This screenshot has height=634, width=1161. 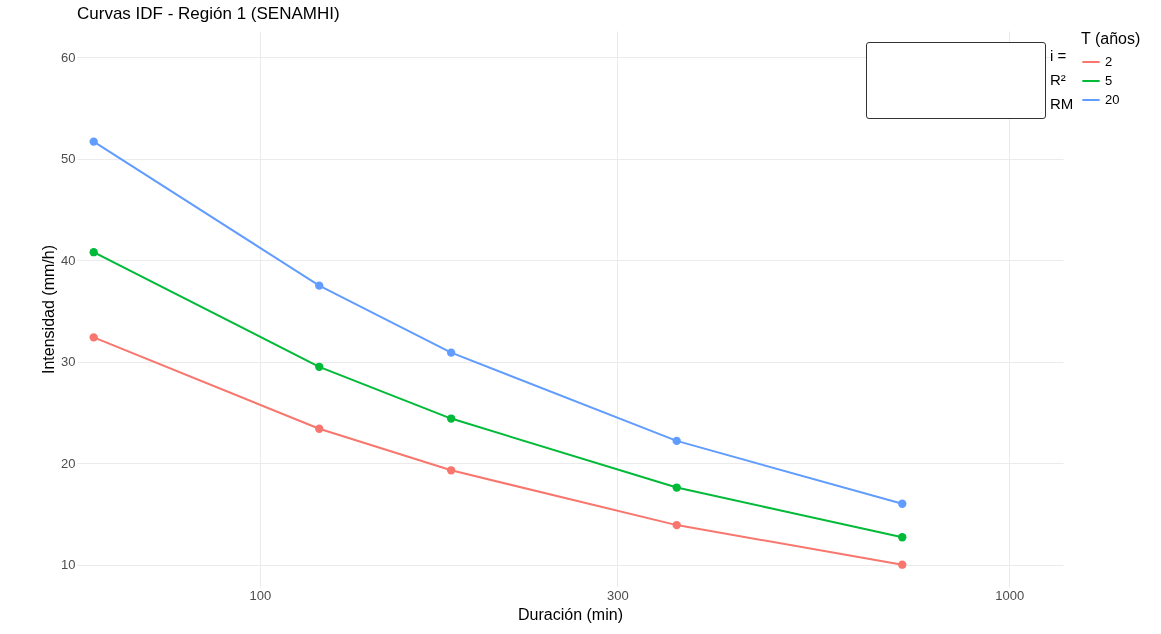 What do you see at coordinates (68, 57) in the screenshot?
I see `y-tick-label: 60` at bounding box center [68, 57].